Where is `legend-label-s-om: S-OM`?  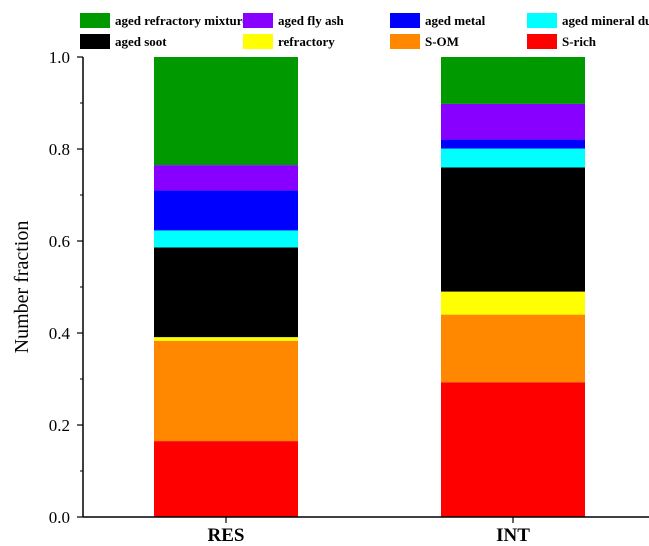
legend-label-s-om: S-OM is located at coordinates (442, 41).